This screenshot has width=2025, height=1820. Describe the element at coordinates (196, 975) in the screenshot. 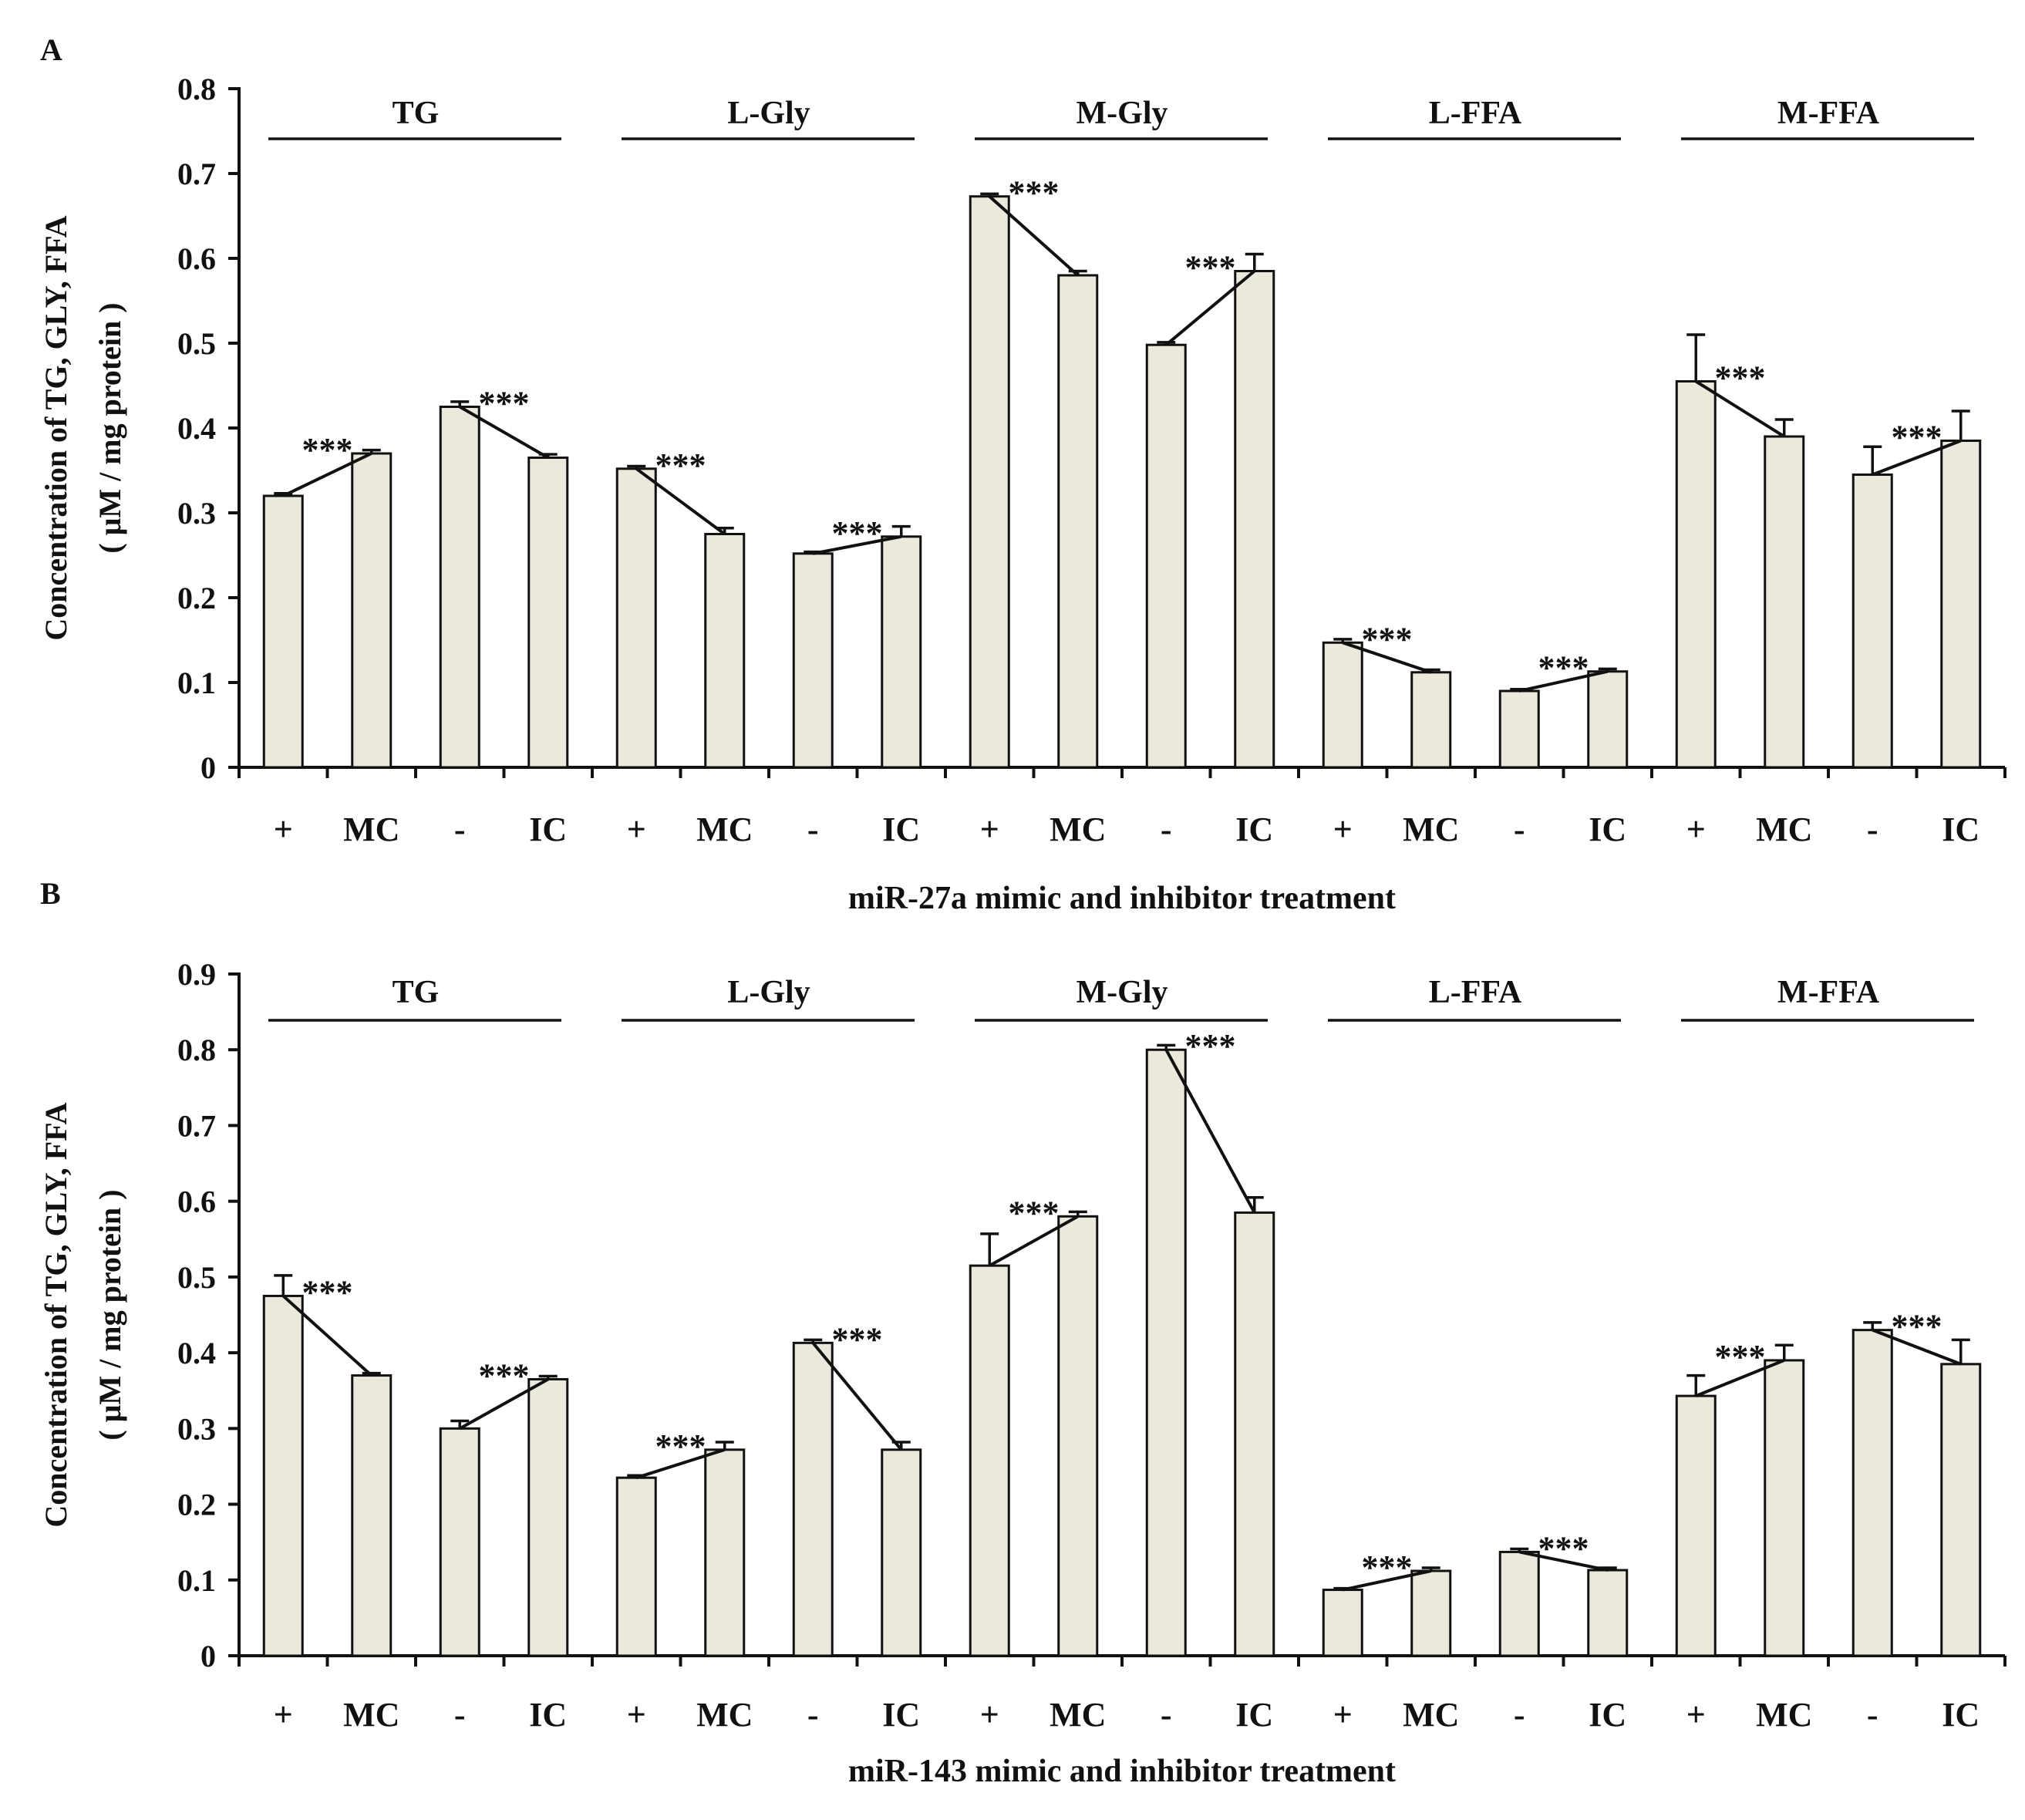

I see `y-tick-label: 0.9` at that location.